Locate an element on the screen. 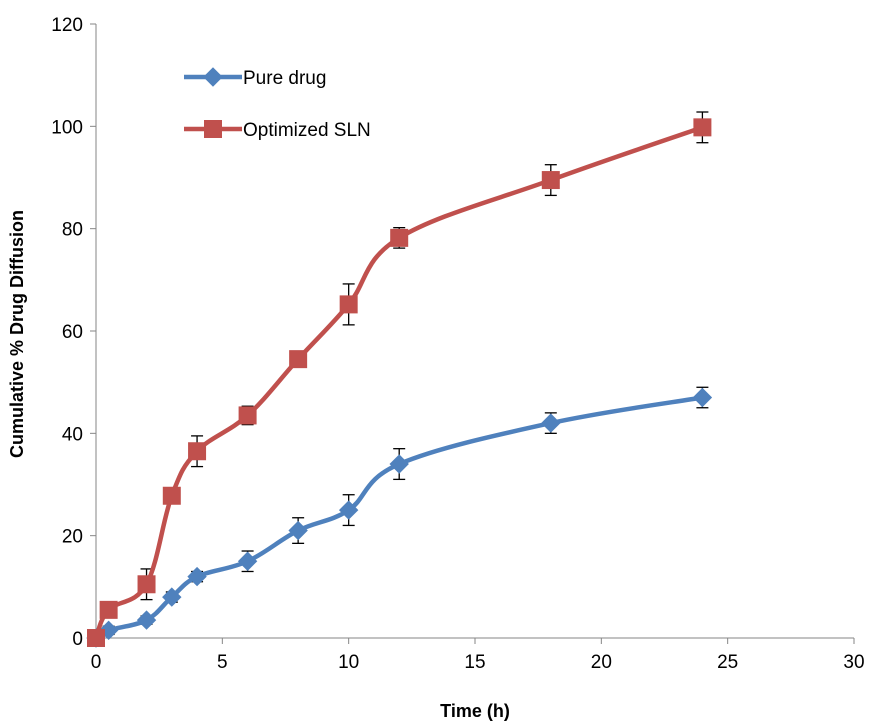 The image size is (870, 727). legend-label: Pure drug is located at coordinates (284, 78).